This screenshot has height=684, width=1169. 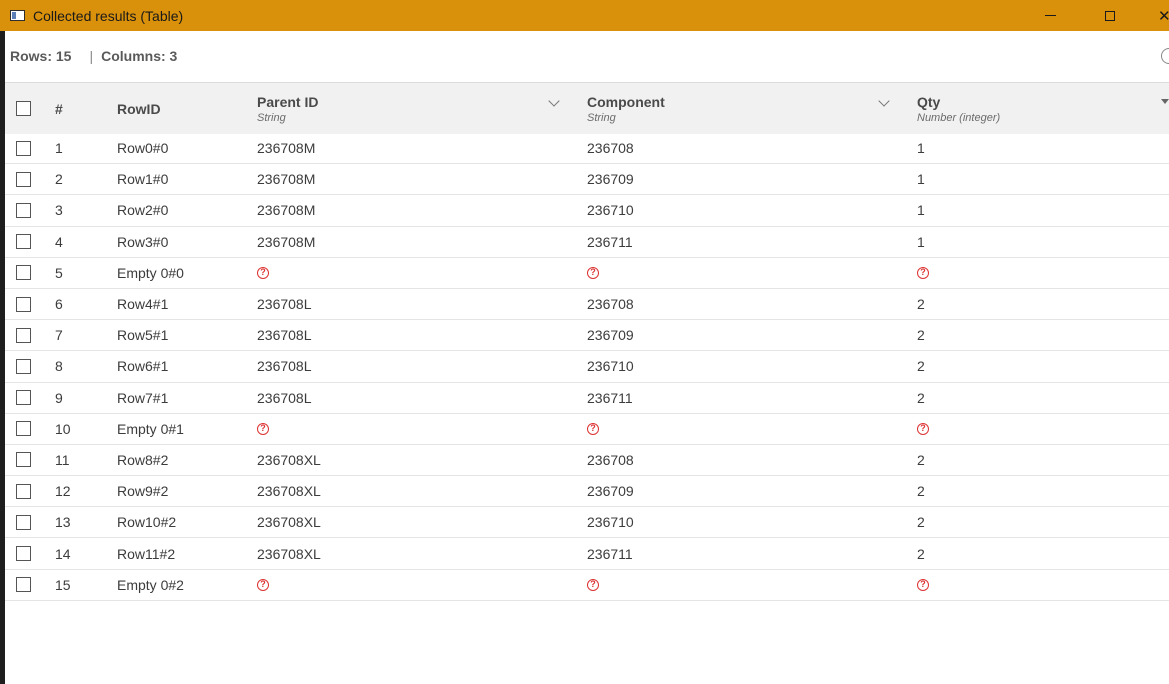 I want to click on table-row: 4 Row3#0 236708M 236711 1, so click(x=587, y=242).